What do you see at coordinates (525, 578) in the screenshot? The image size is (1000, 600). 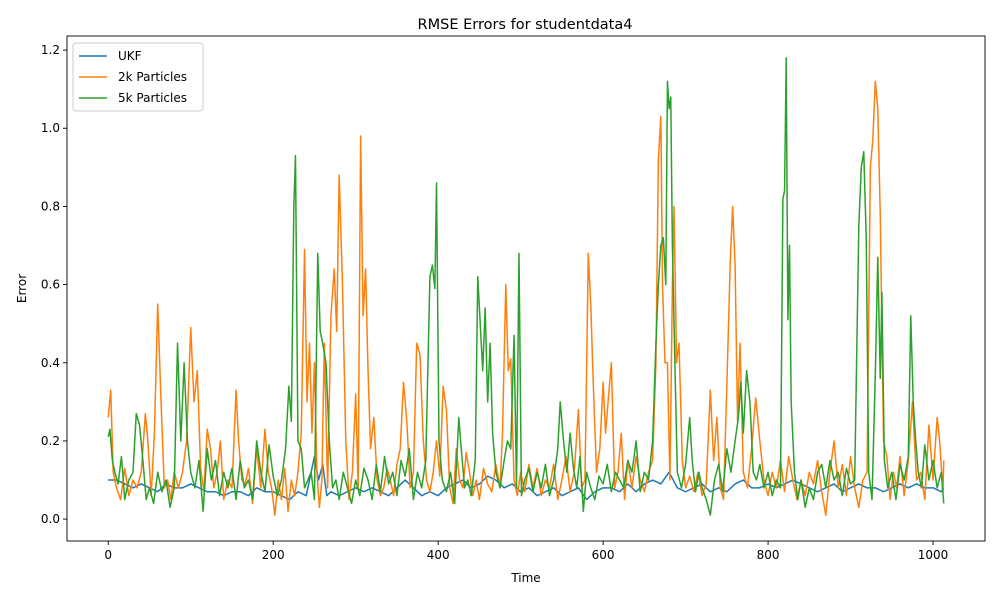 I see `x-axis-label: Time` at bounding box center [525, 578].